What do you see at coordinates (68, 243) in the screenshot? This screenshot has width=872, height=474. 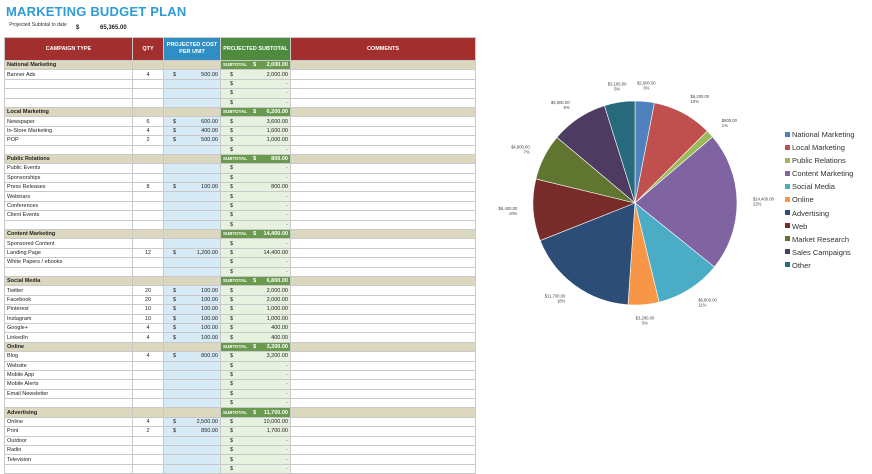 I see `campaign-name-cell: Sponsored Content` at bounding box center [68, 243].